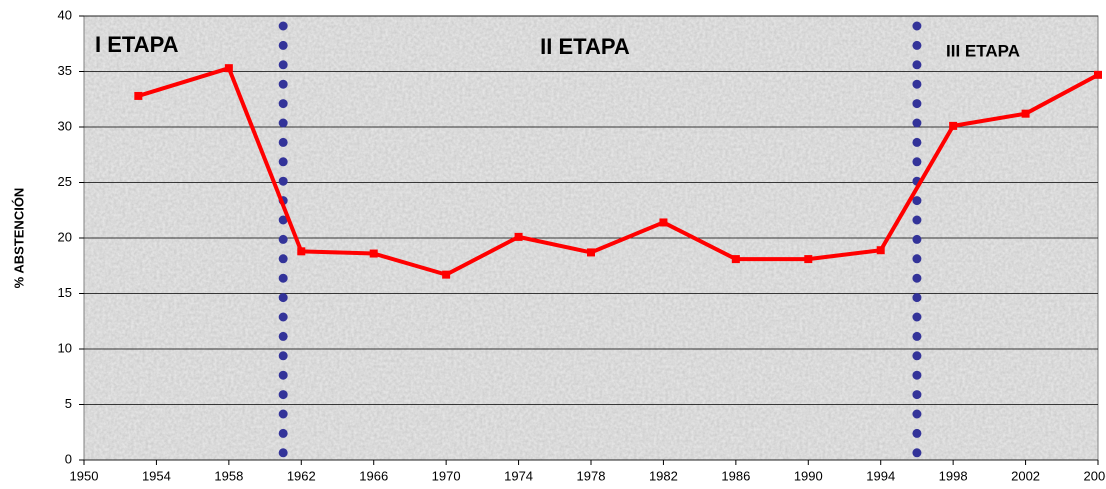  What do you see at coordinates (68, 403) in the screenshot?
I see `y-tick-label: 5` at bounding box center [68, 403].